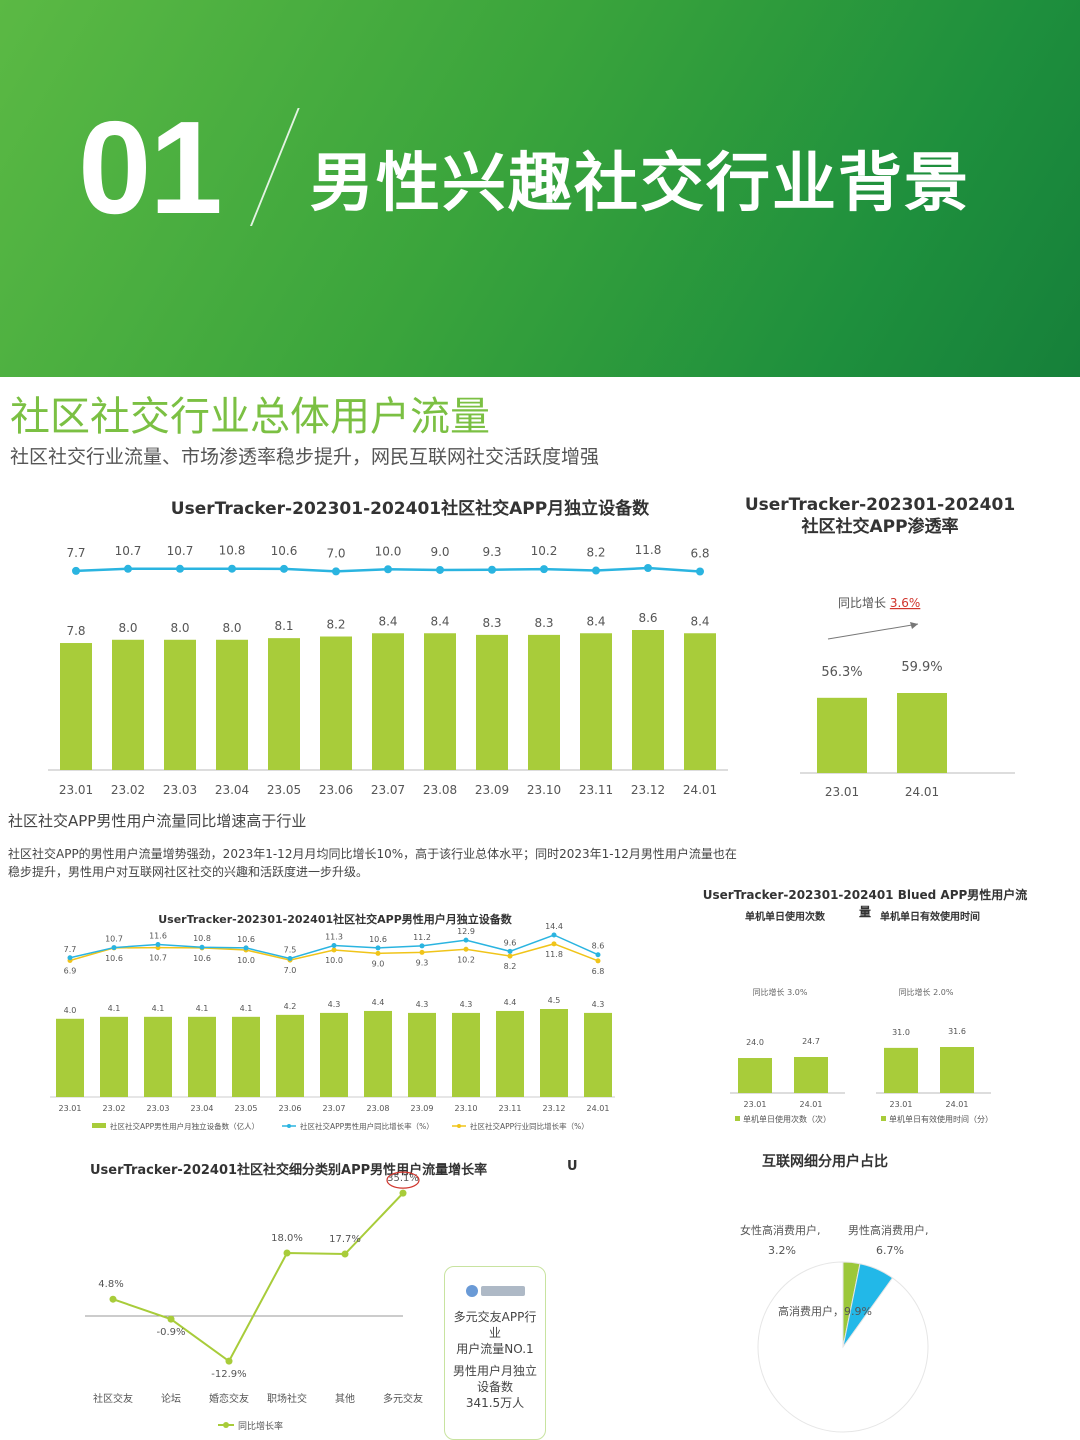  I want to click on chart4-tick-label: 24.01, so click(957, 1104).